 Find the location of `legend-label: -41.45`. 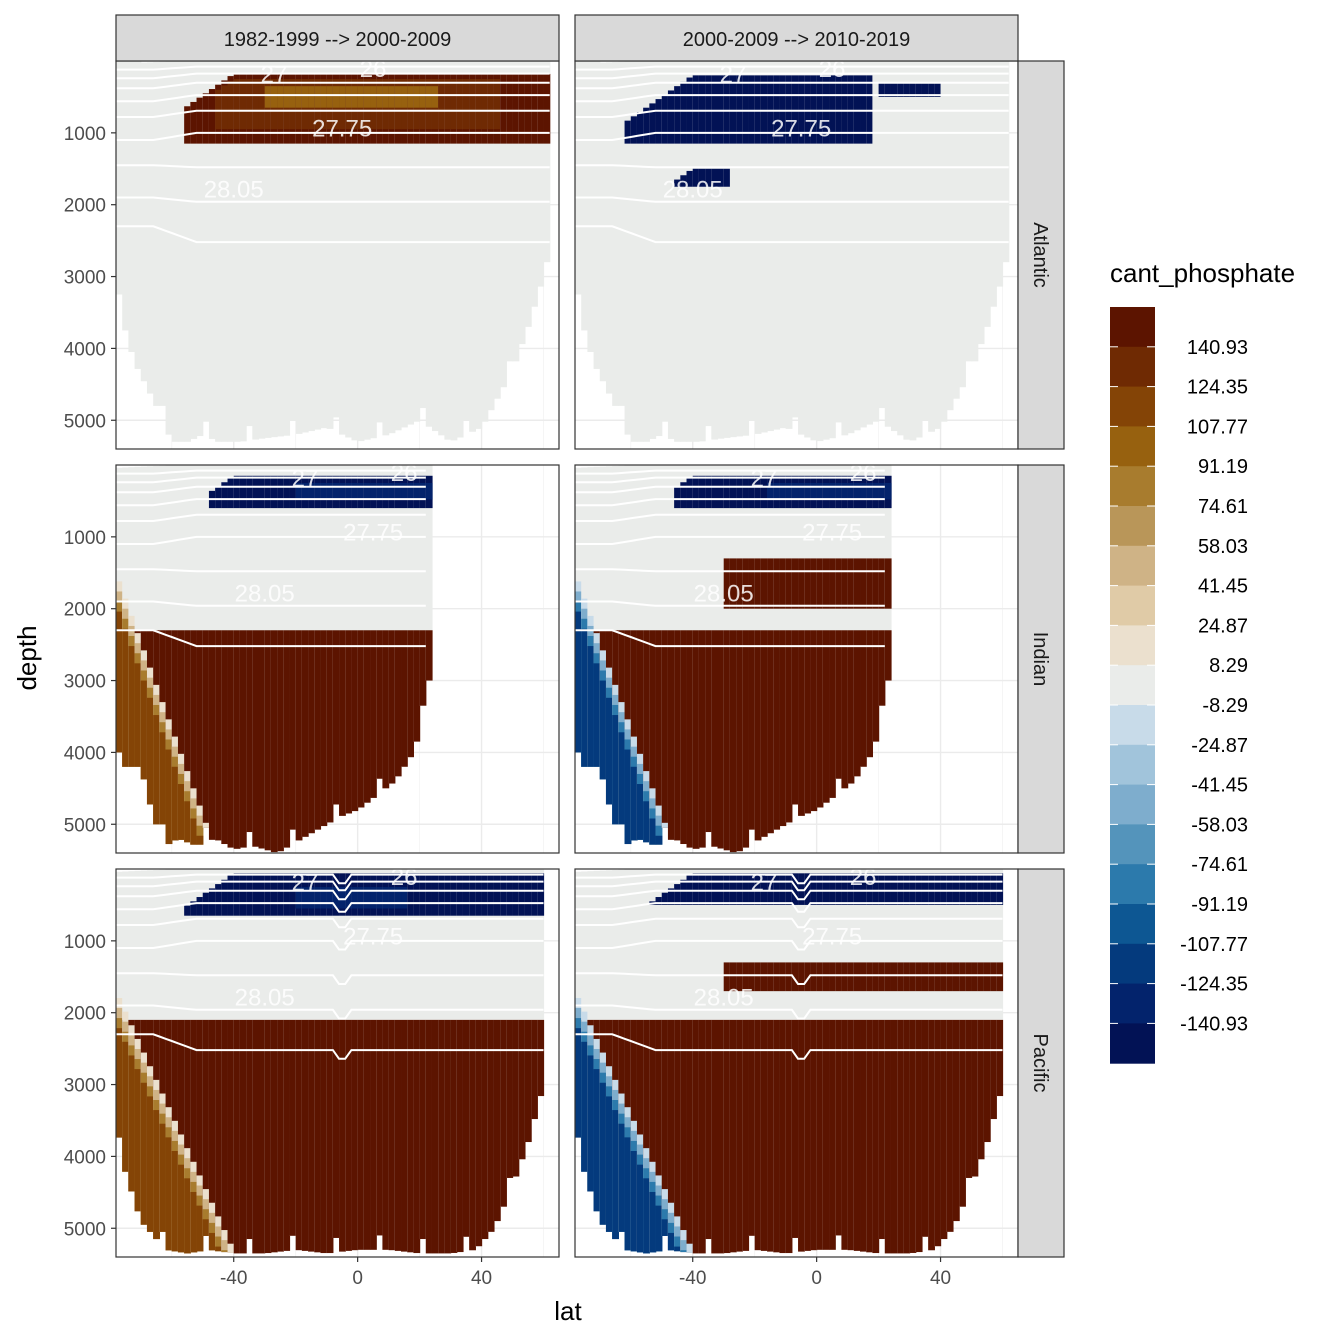

legend-label: -41.45 is located at coordinates (1219, 786).